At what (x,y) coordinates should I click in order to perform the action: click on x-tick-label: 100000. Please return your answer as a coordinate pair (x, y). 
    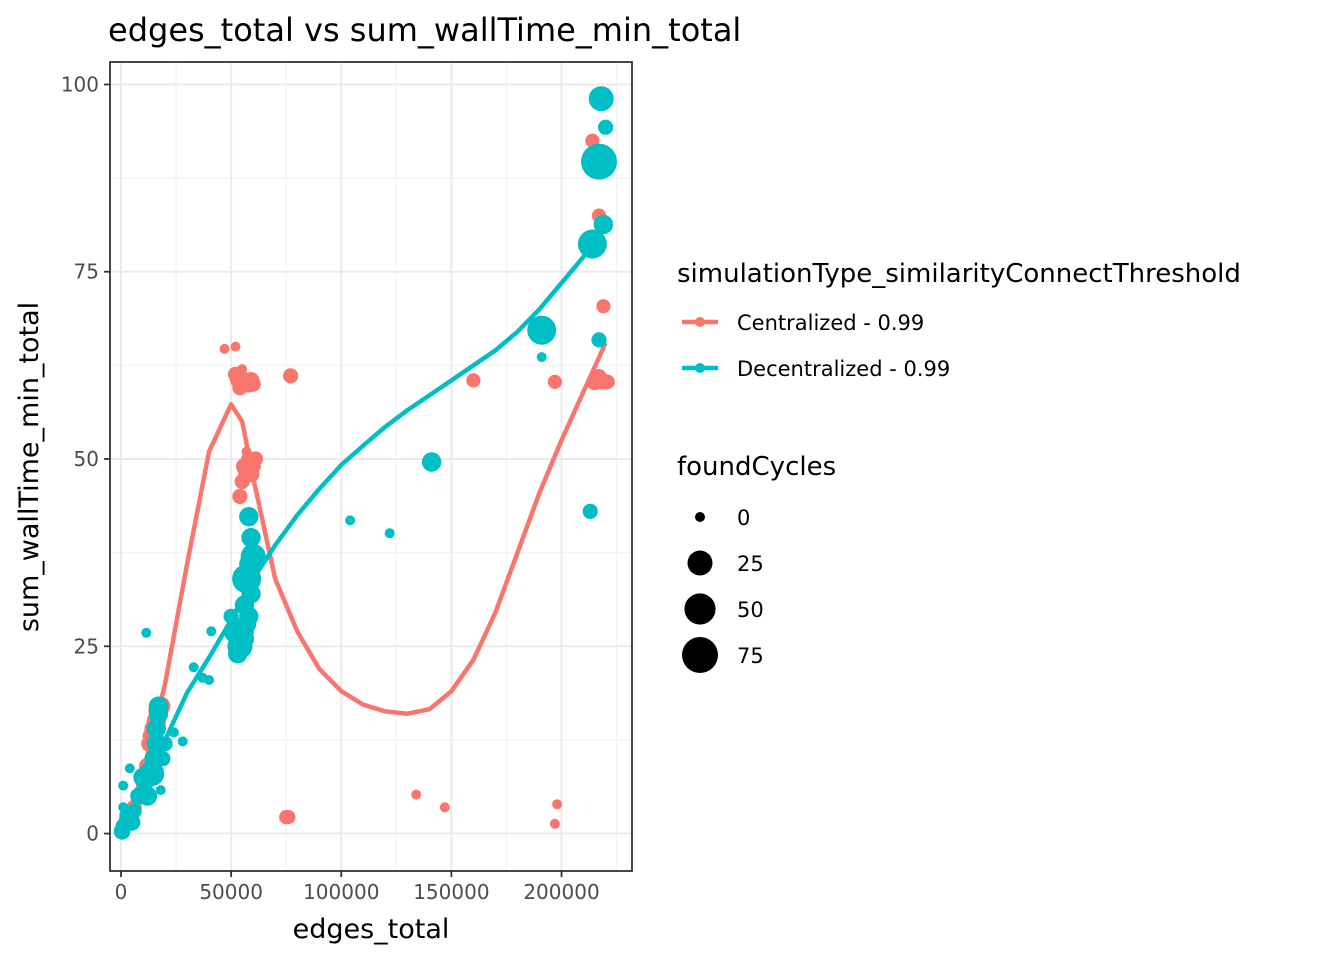
    Looking at the image, I should click on (341, 892).